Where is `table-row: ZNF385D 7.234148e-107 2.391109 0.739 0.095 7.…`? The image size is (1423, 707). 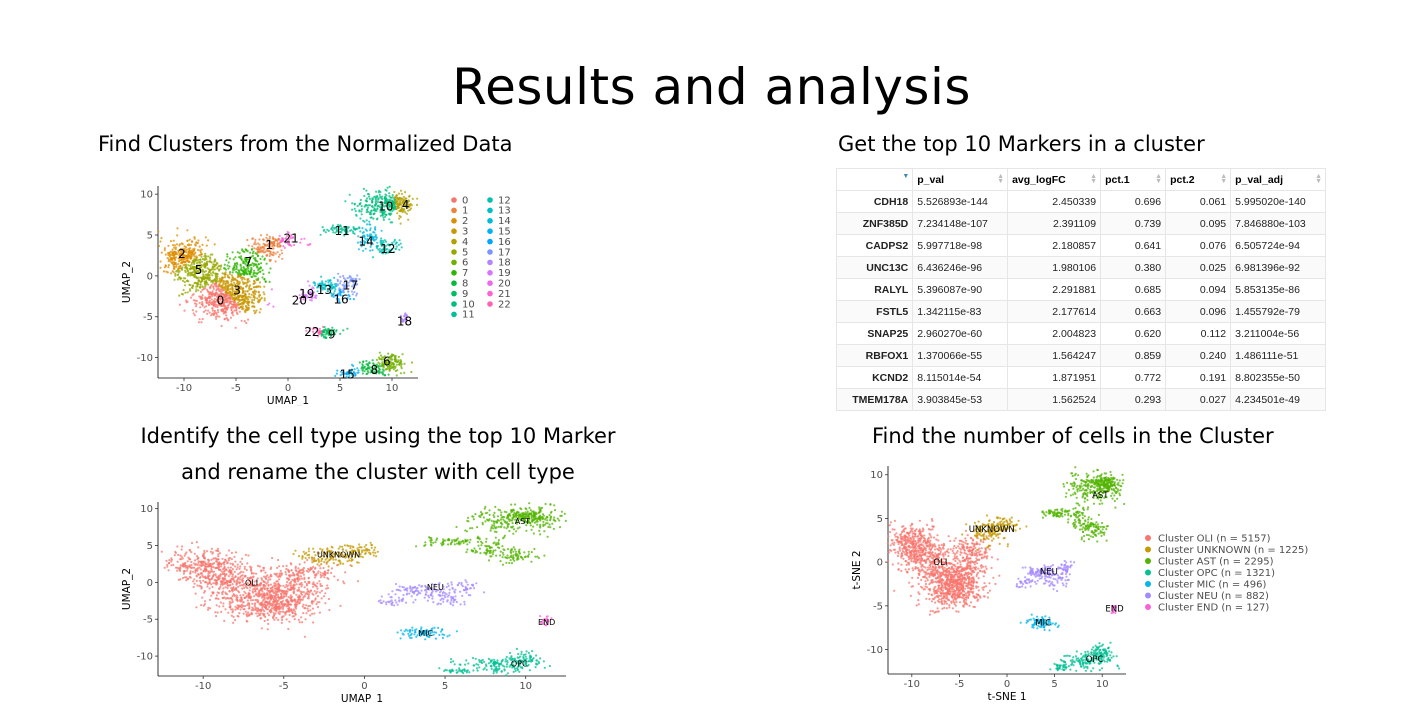
table-row: ZNF385D 7.234148e-107 2.391109 0.739 0.095 7.… is located at coordinates (1080, 223).